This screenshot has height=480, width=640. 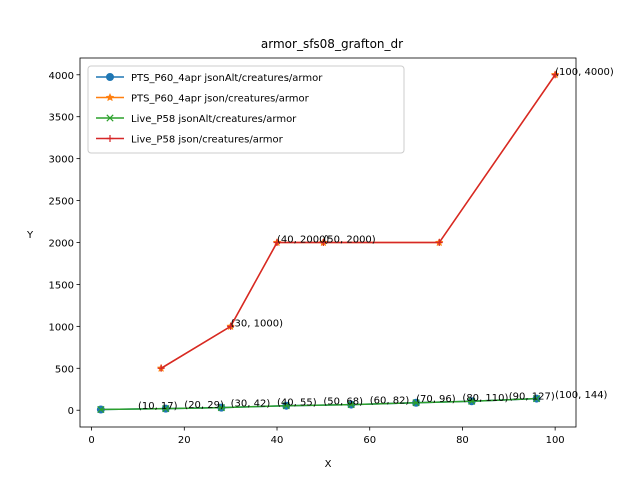 I want to click on legend-label: Live_P58 jsonAlt/creatures/armor, so click(x=214, y=119).